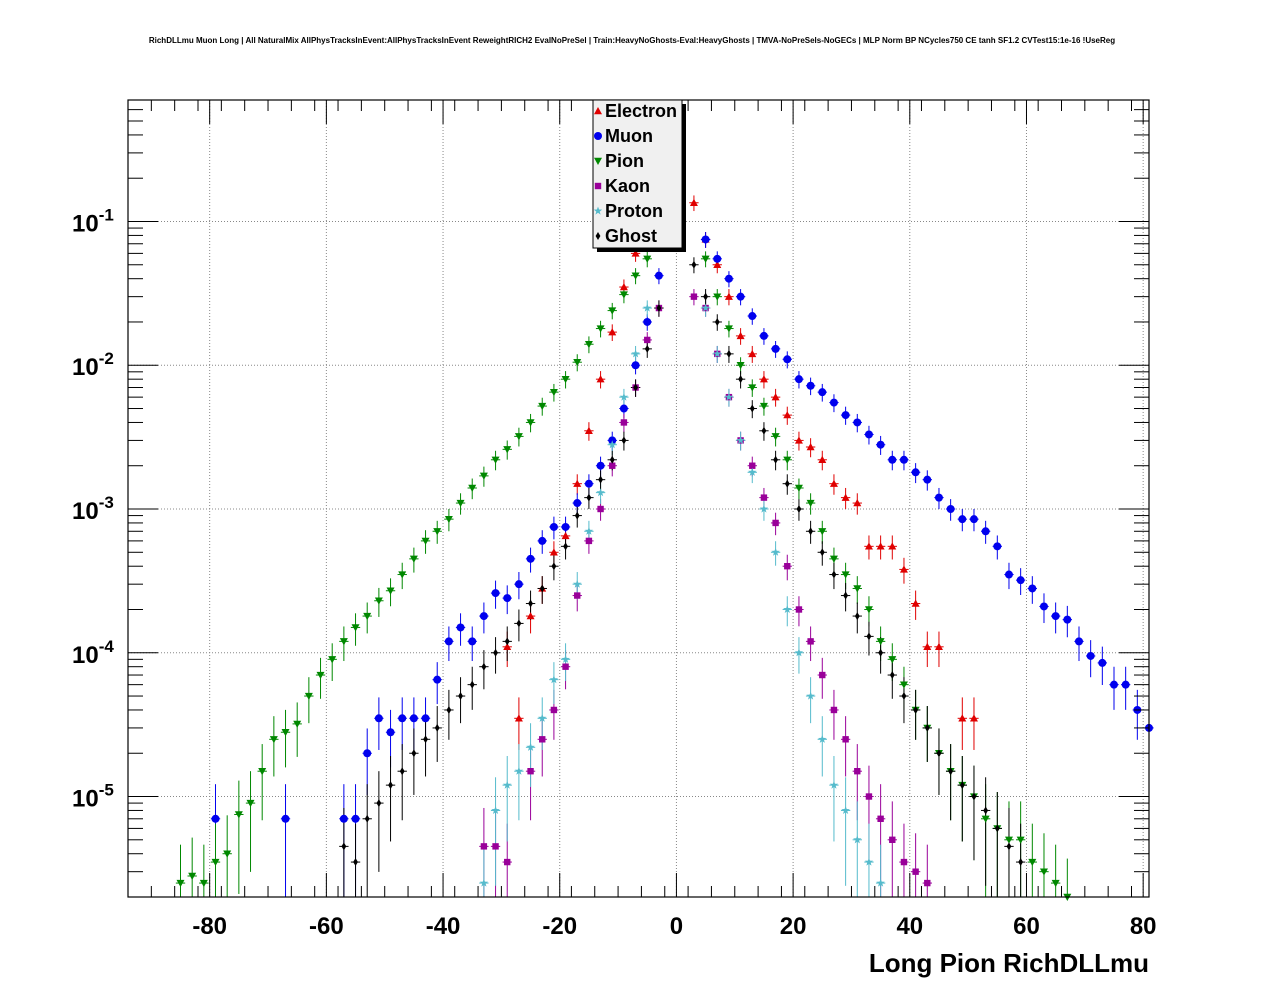 The height and width of the screenshot is (996, 1276). I want to click on y-tick-label: 10⁻⁵, so click(93, 797).